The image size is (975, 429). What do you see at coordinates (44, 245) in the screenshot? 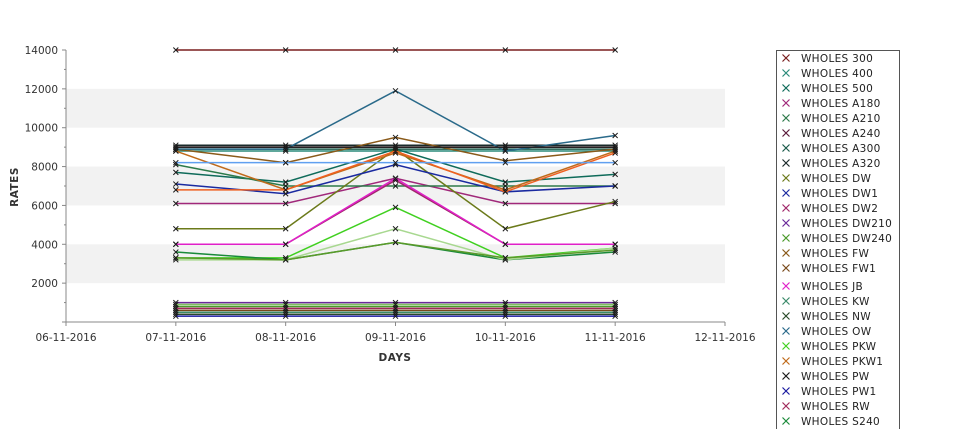
I see `y-tick-label: 4000` at bounding box center [44, 245].